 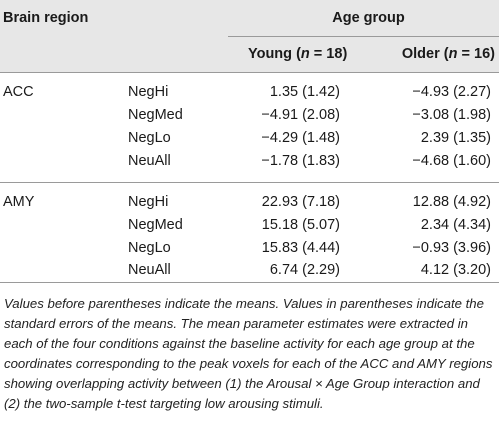 What do you see at coordinates (18, 91) in the screenshot?
I see `region-cell: ACC` at bounding box center [18, 91].